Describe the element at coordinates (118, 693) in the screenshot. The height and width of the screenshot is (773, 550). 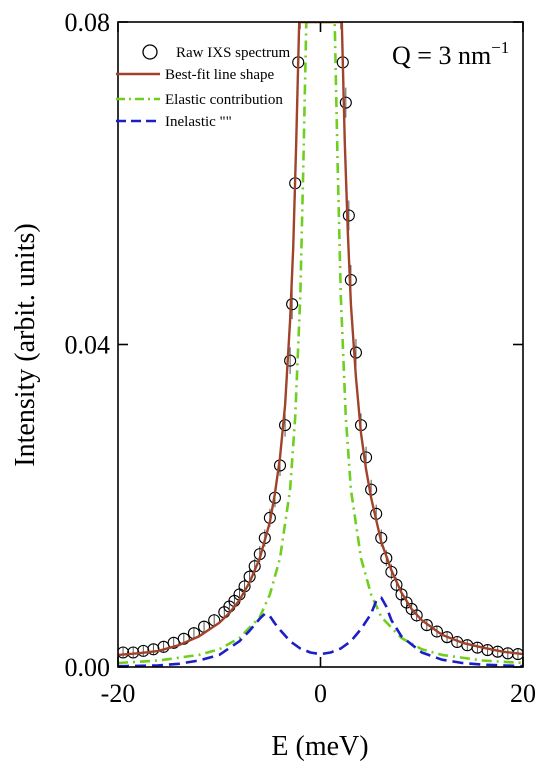
I see `x-tick-label: -20` at that location.